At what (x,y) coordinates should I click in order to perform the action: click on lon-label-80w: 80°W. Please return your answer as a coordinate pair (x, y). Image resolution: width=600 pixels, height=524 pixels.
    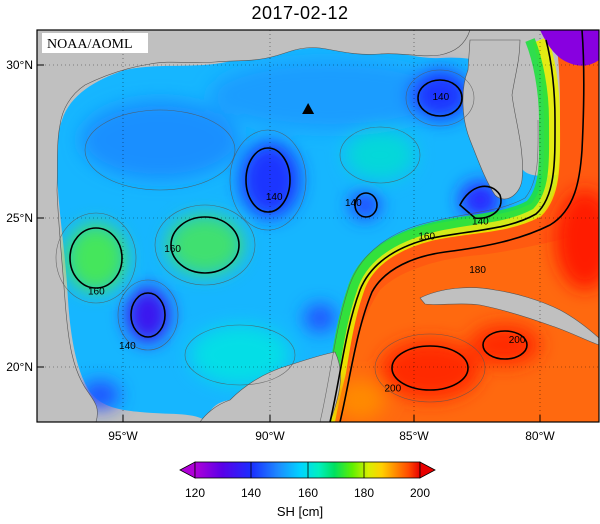
    Looking at the image, I should click on (540, 436).